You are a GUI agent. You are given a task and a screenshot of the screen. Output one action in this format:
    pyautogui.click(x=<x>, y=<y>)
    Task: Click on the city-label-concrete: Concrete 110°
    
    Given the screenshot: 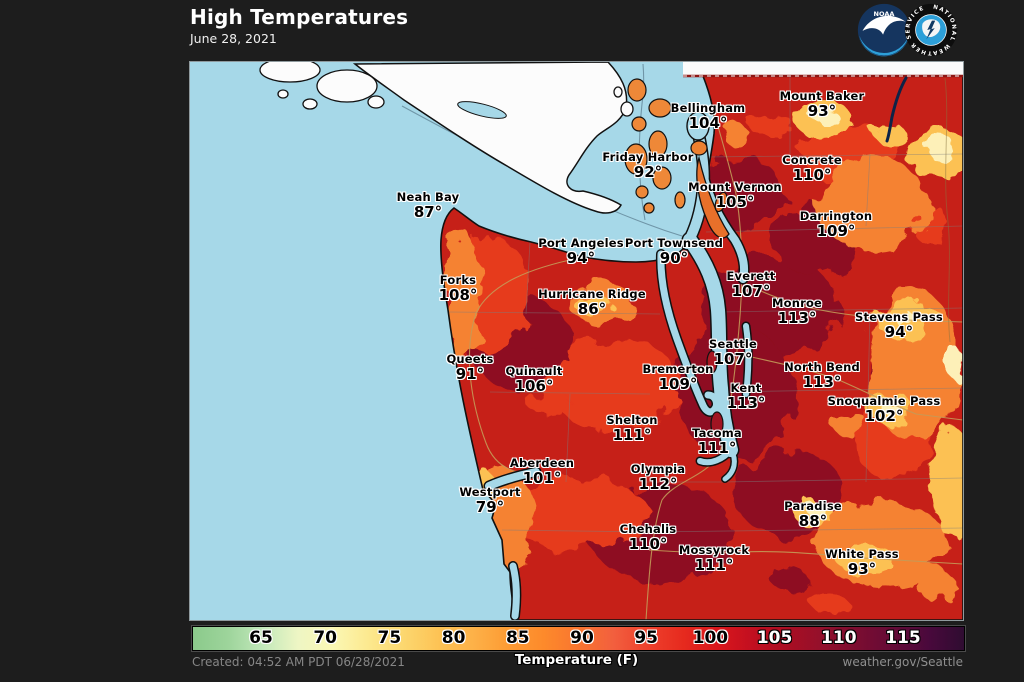 What is the action you would take?
    pyautogui.click(x=812, y=168)
    